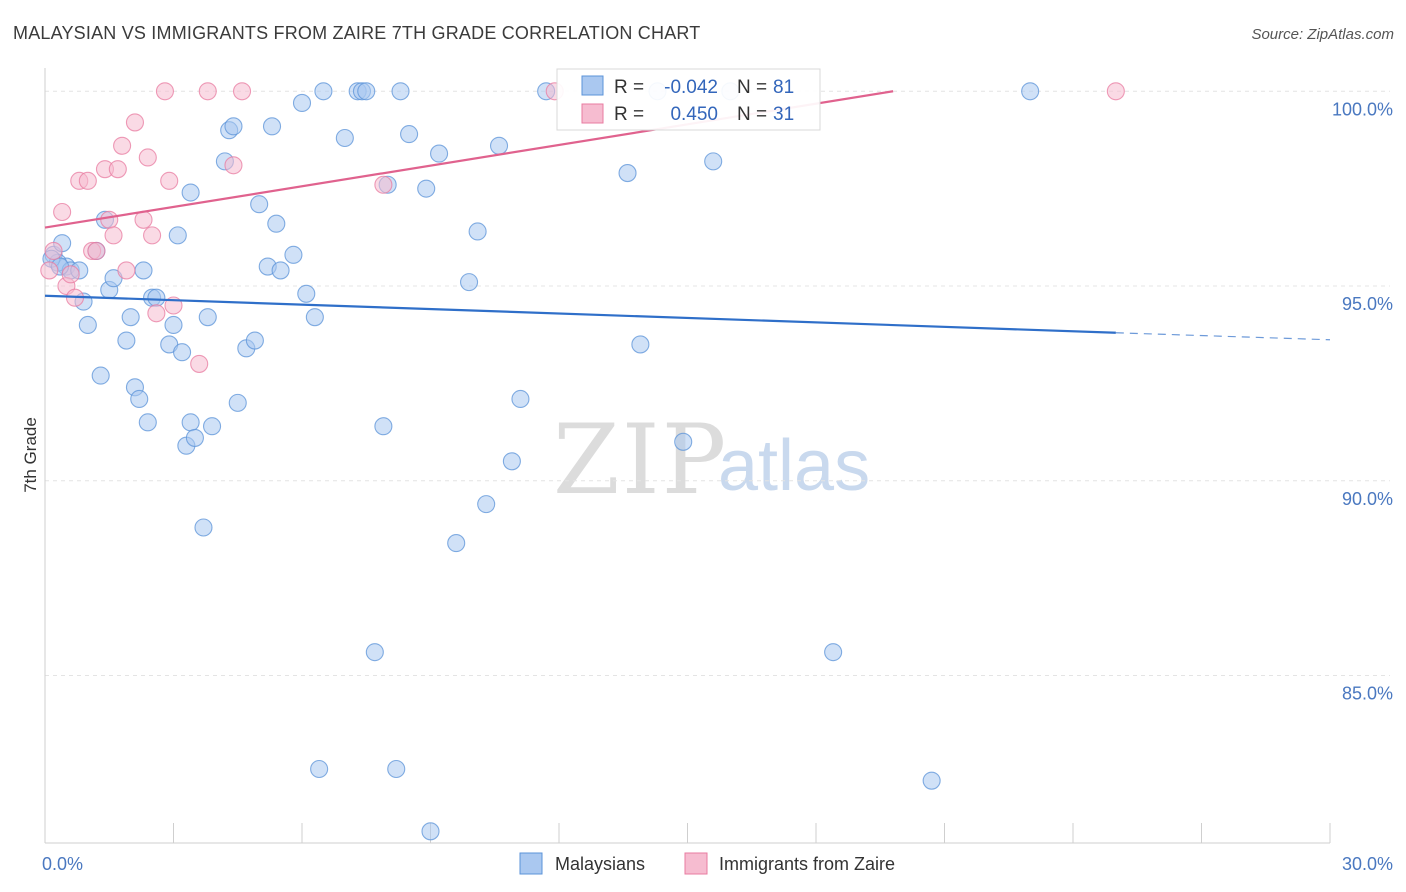  I want to click on legend-swatch-malaysians, so click(531, 863).